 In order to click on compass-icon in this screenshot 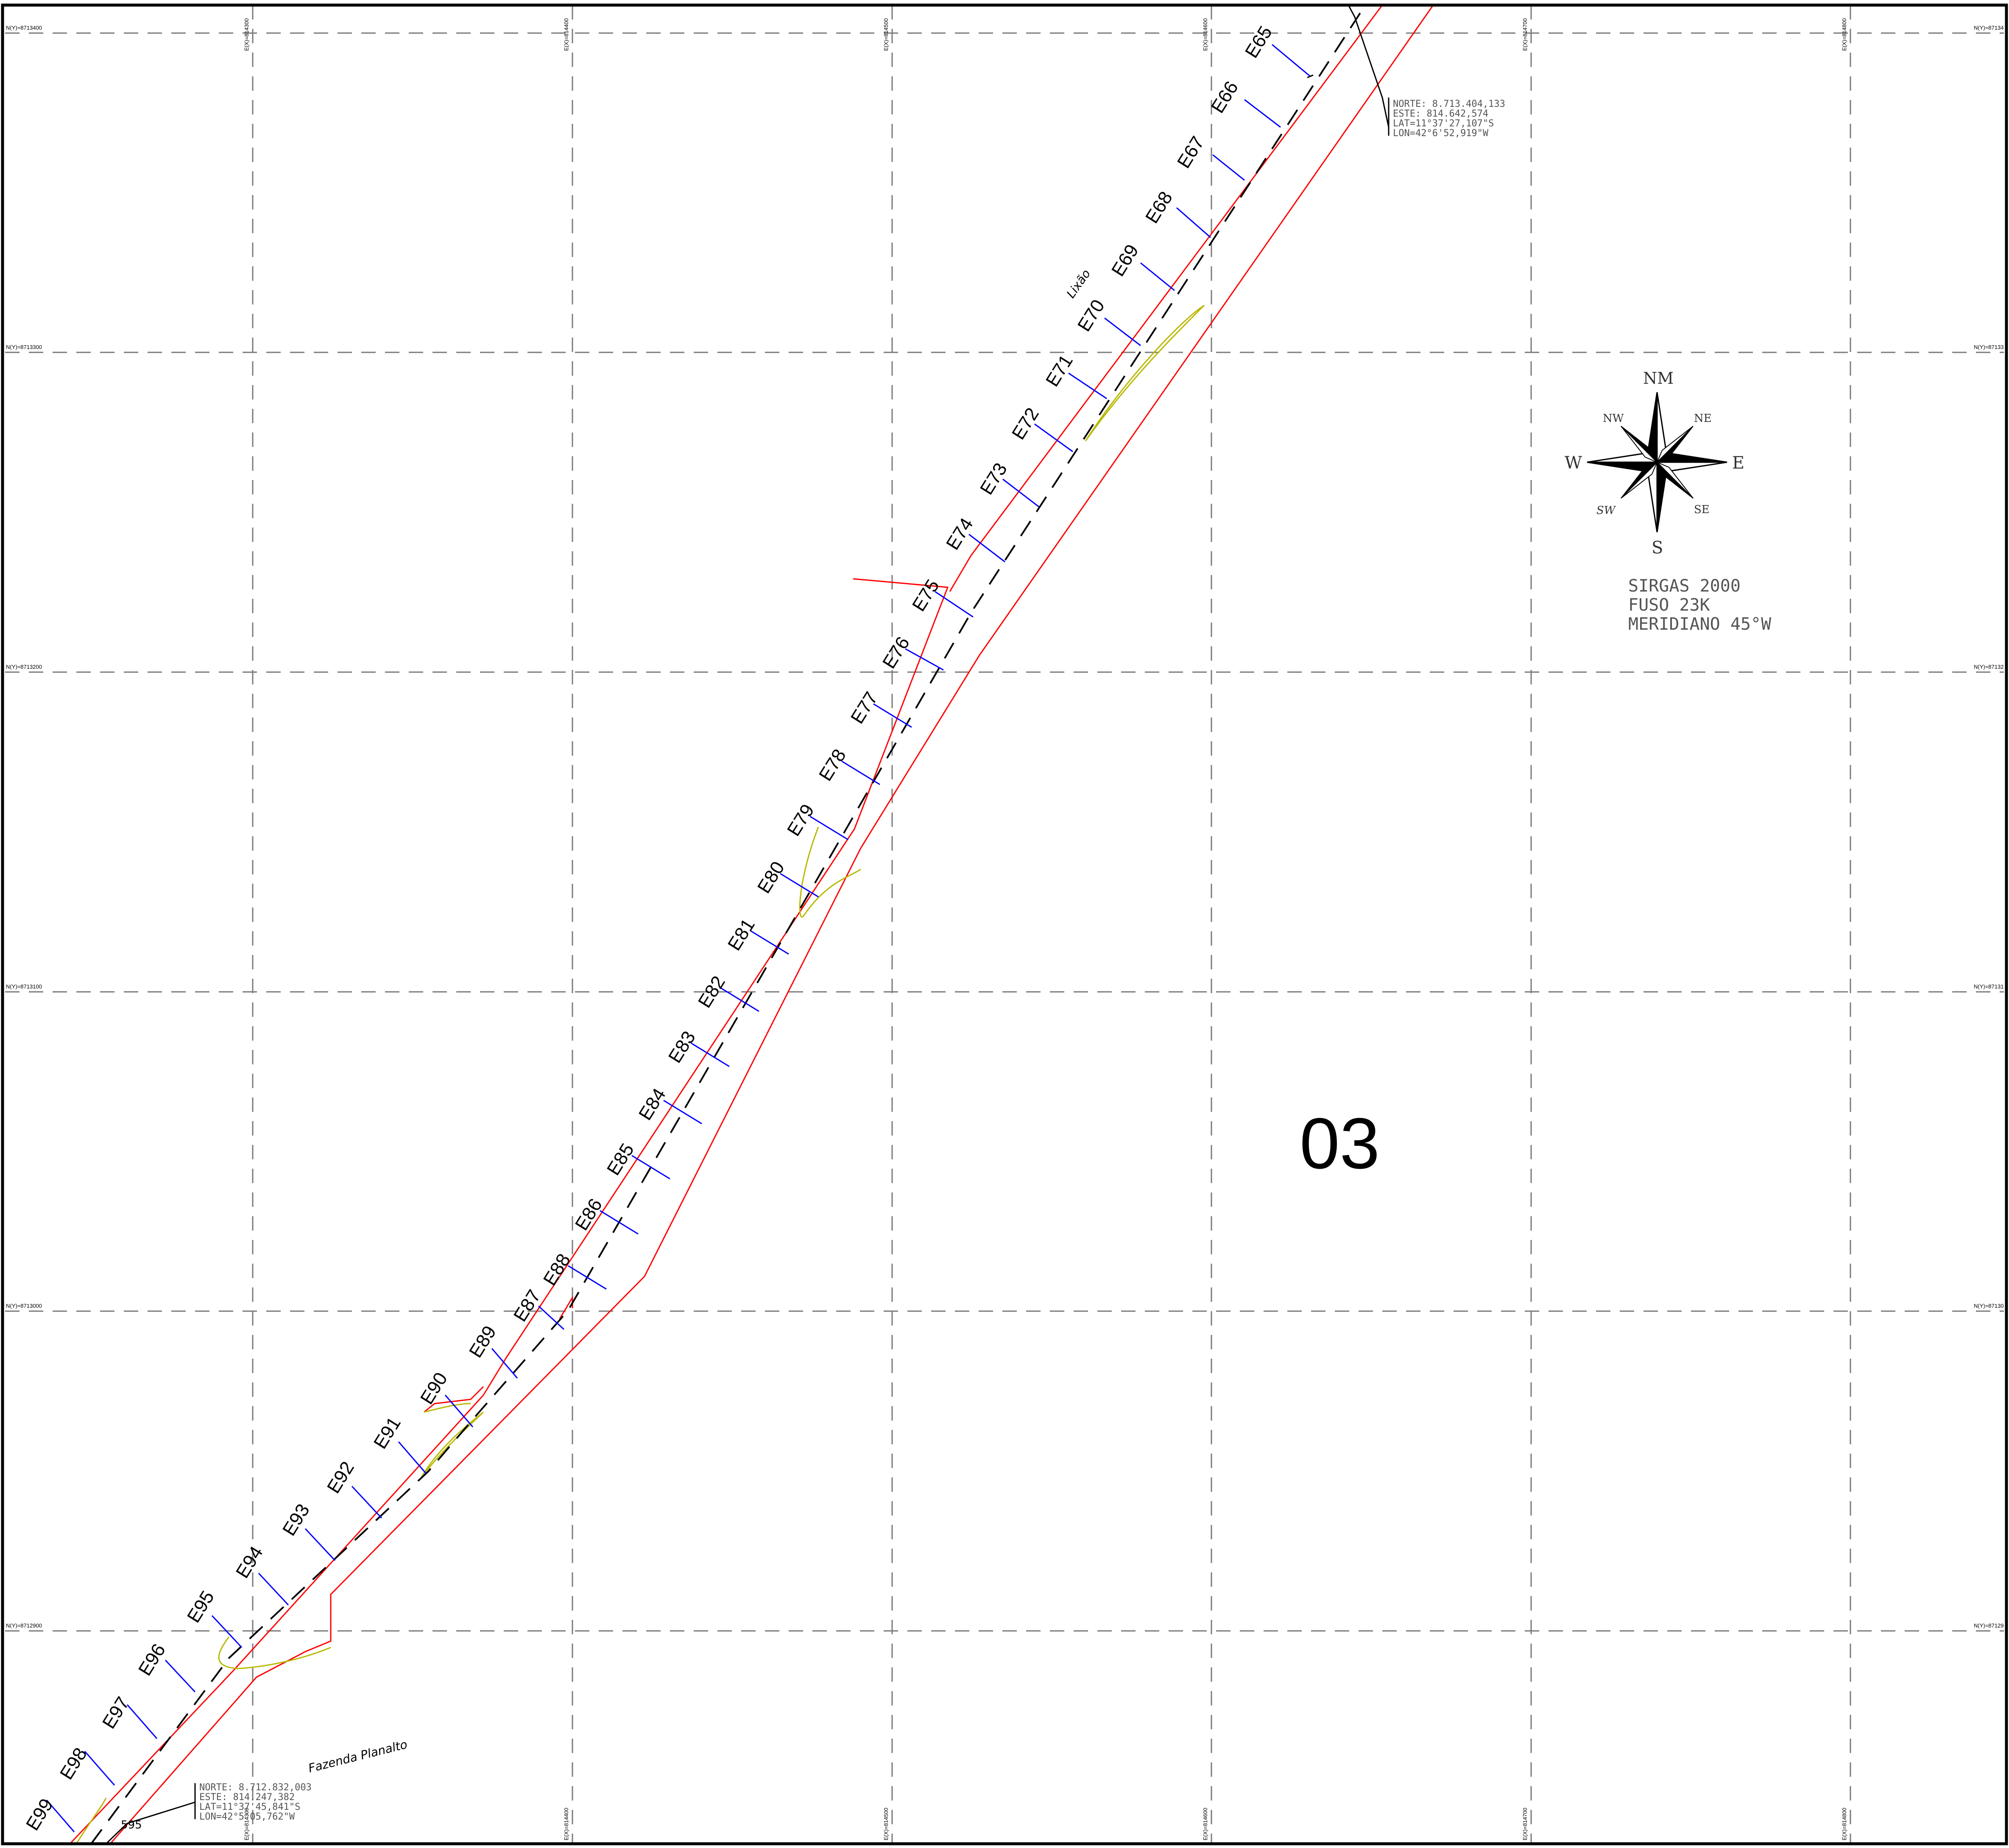, I will do `click(1657, 463)`.